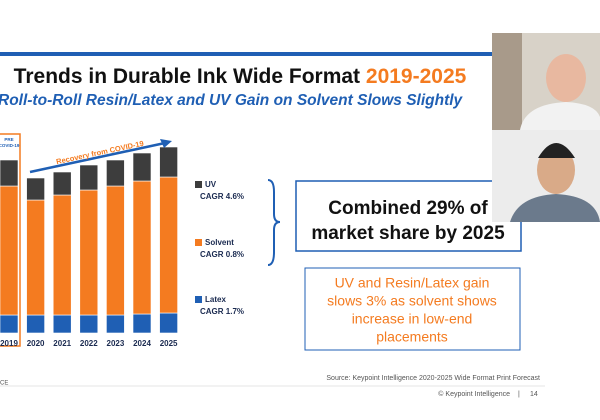  Describe the element at coordinates (8, 139) in the screenshot. I see `pre-covid-label: PRE` at that location.